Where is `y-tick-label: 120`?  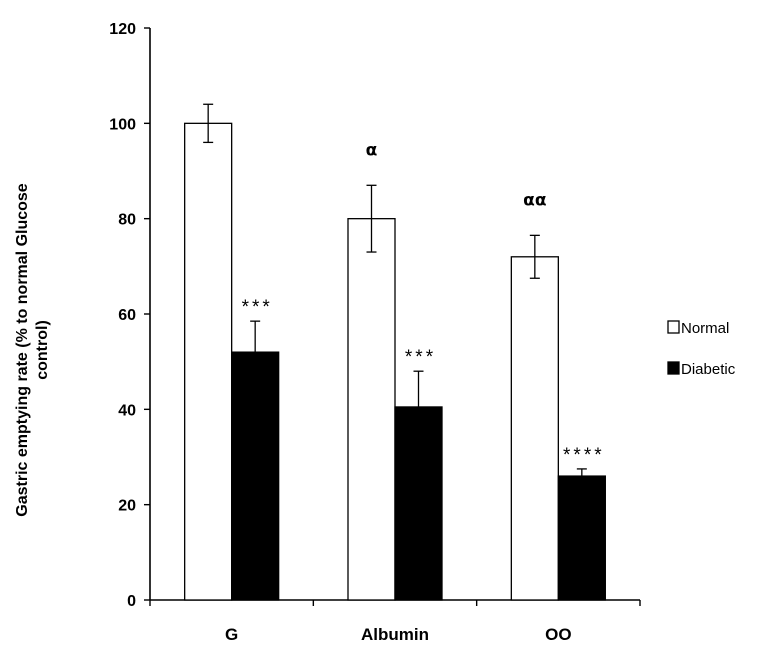
y-tick-label: 120 is located at coordinates (122, 29).